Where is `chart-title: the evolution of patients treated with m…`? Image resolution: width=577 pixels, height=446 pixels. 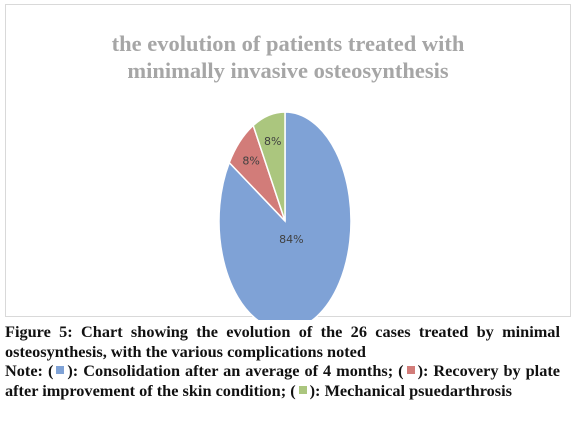 chart-title: the evolution of patients treated with m… is located at coordinates (288, 57).